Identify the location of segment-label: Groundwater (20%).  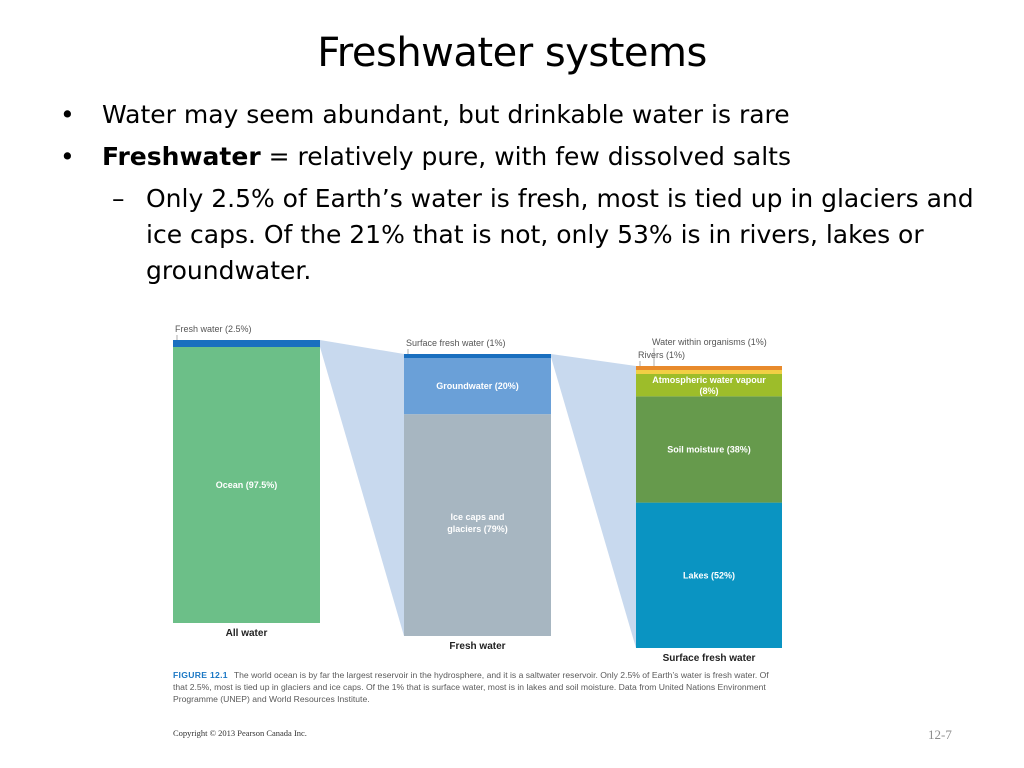
(477, 386).